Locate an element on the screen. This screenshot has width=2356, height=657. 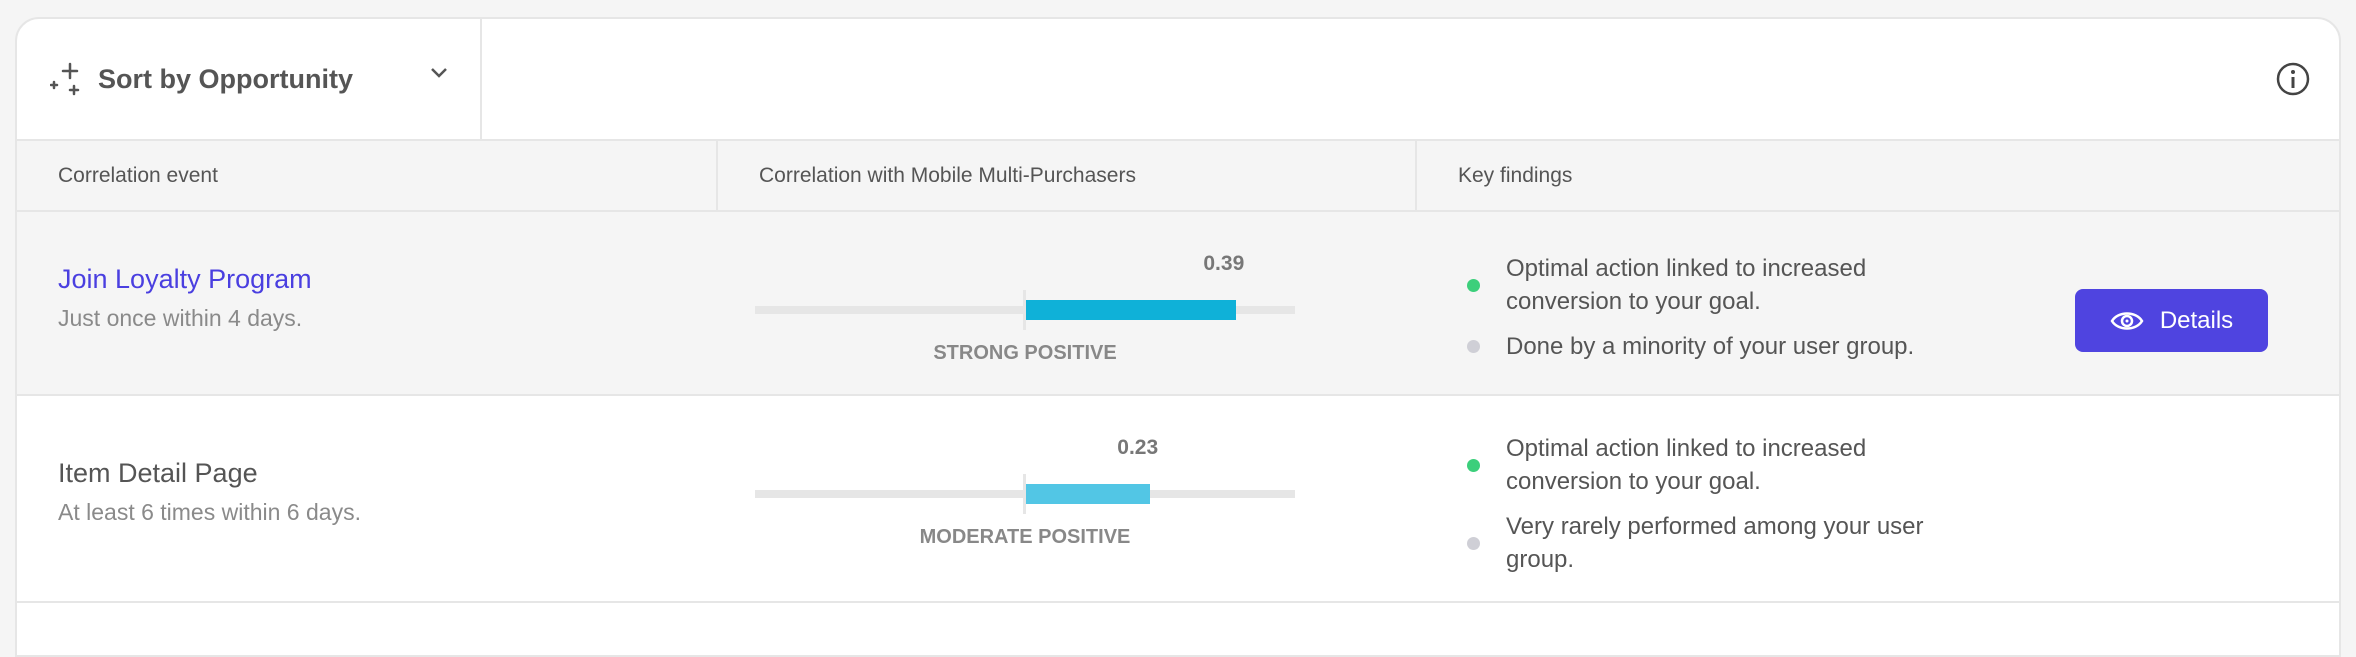
bar-value-label: 0.39 is located at coordinates (1224, 263).